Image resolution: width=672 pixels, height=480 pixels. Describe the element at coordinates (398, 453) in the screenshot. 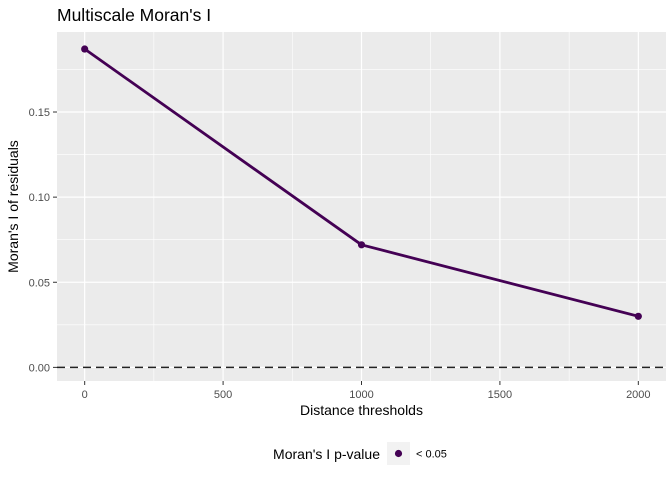

I see `legend-marker` at that location.